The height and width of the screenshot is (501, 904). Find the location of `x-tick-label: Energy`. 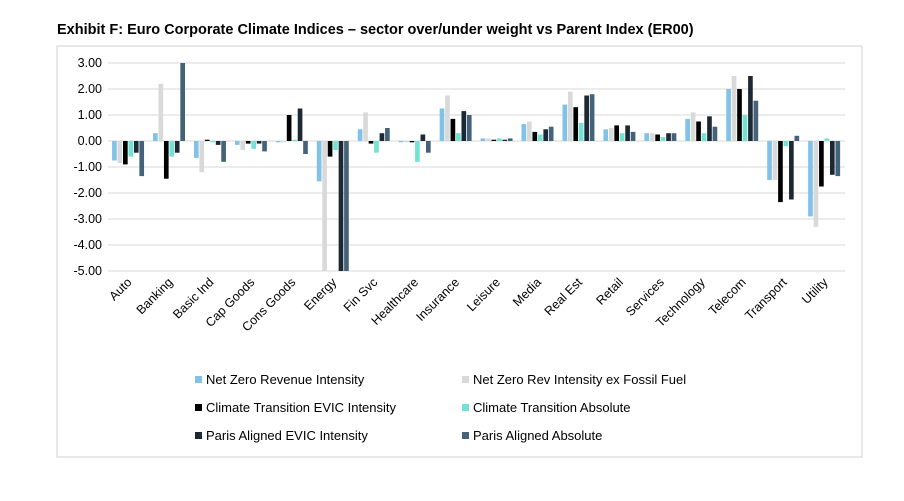

x-tick-label: Energy is located at coordinates (320, 294).